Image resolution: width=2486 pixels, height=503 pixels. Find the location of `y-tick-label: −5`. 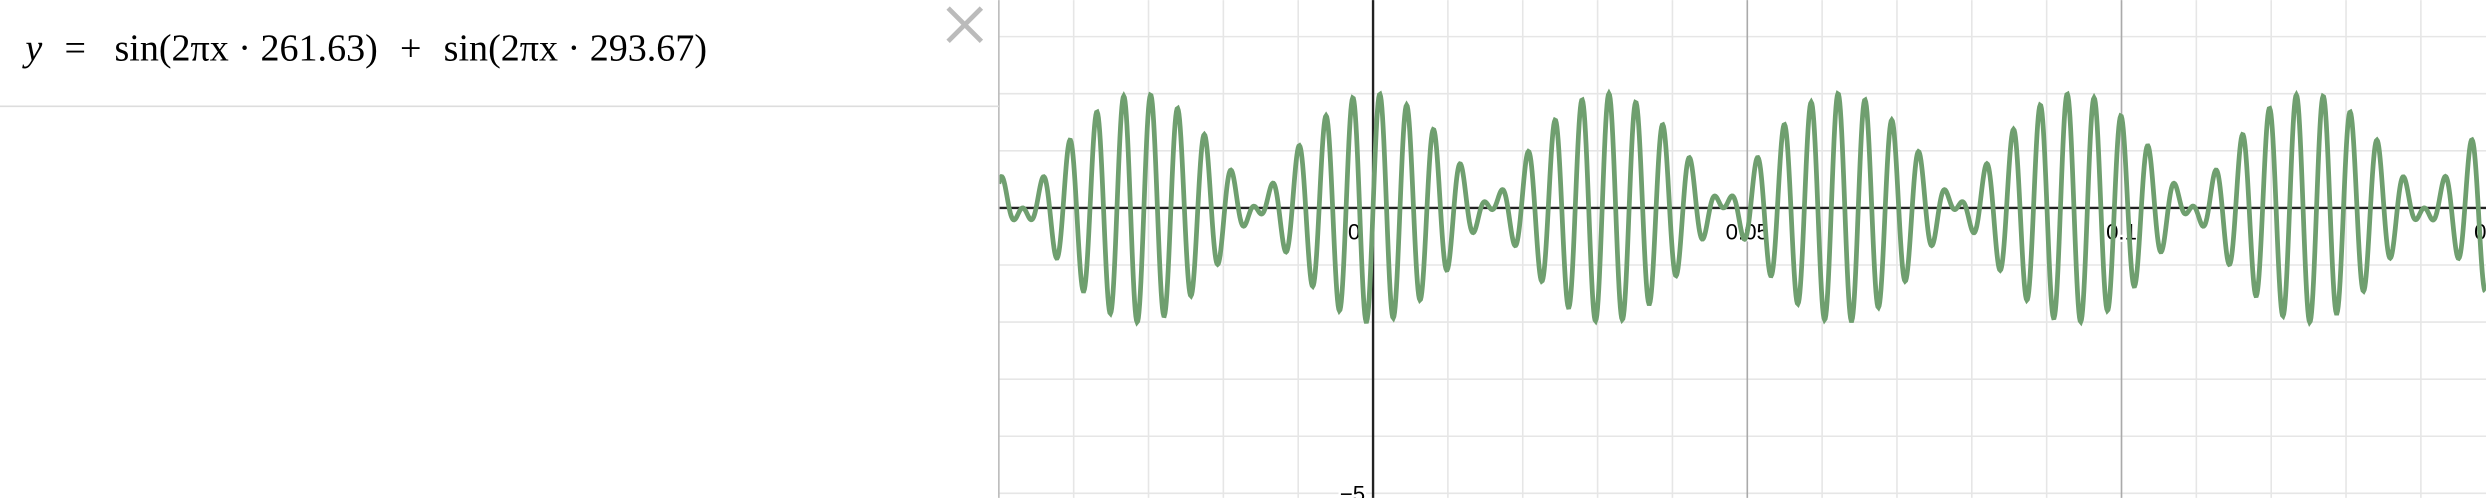

y-tick-label: −5 is located at coordinates (1352, 489).